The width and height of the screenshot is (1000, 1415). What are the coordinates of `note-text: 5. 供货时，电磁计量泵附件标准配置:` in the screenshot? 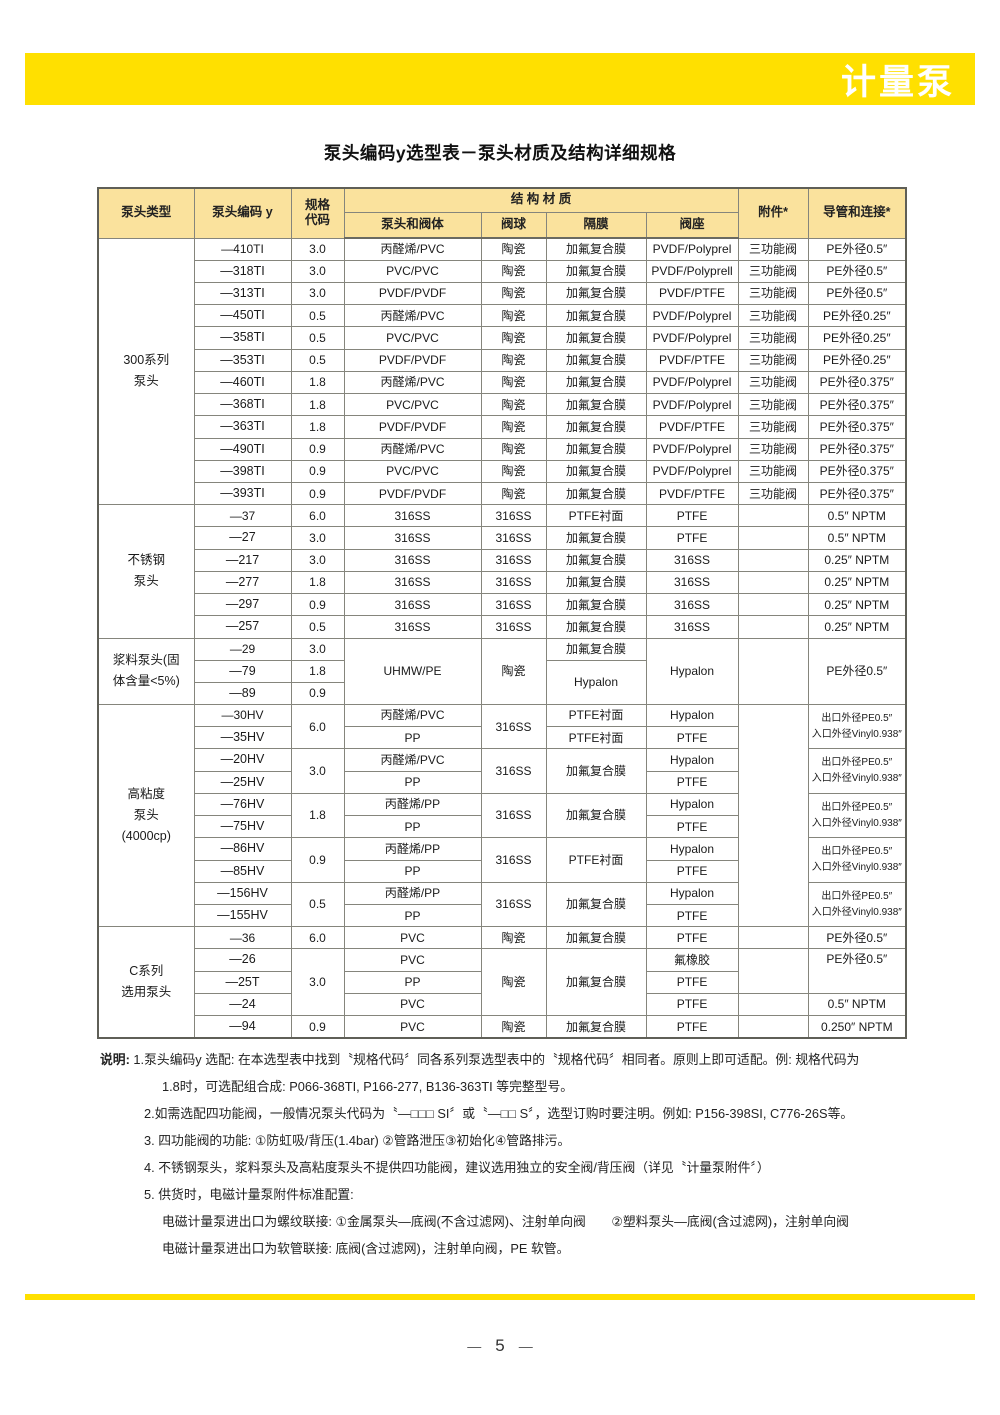 It's located at (249, 1194).